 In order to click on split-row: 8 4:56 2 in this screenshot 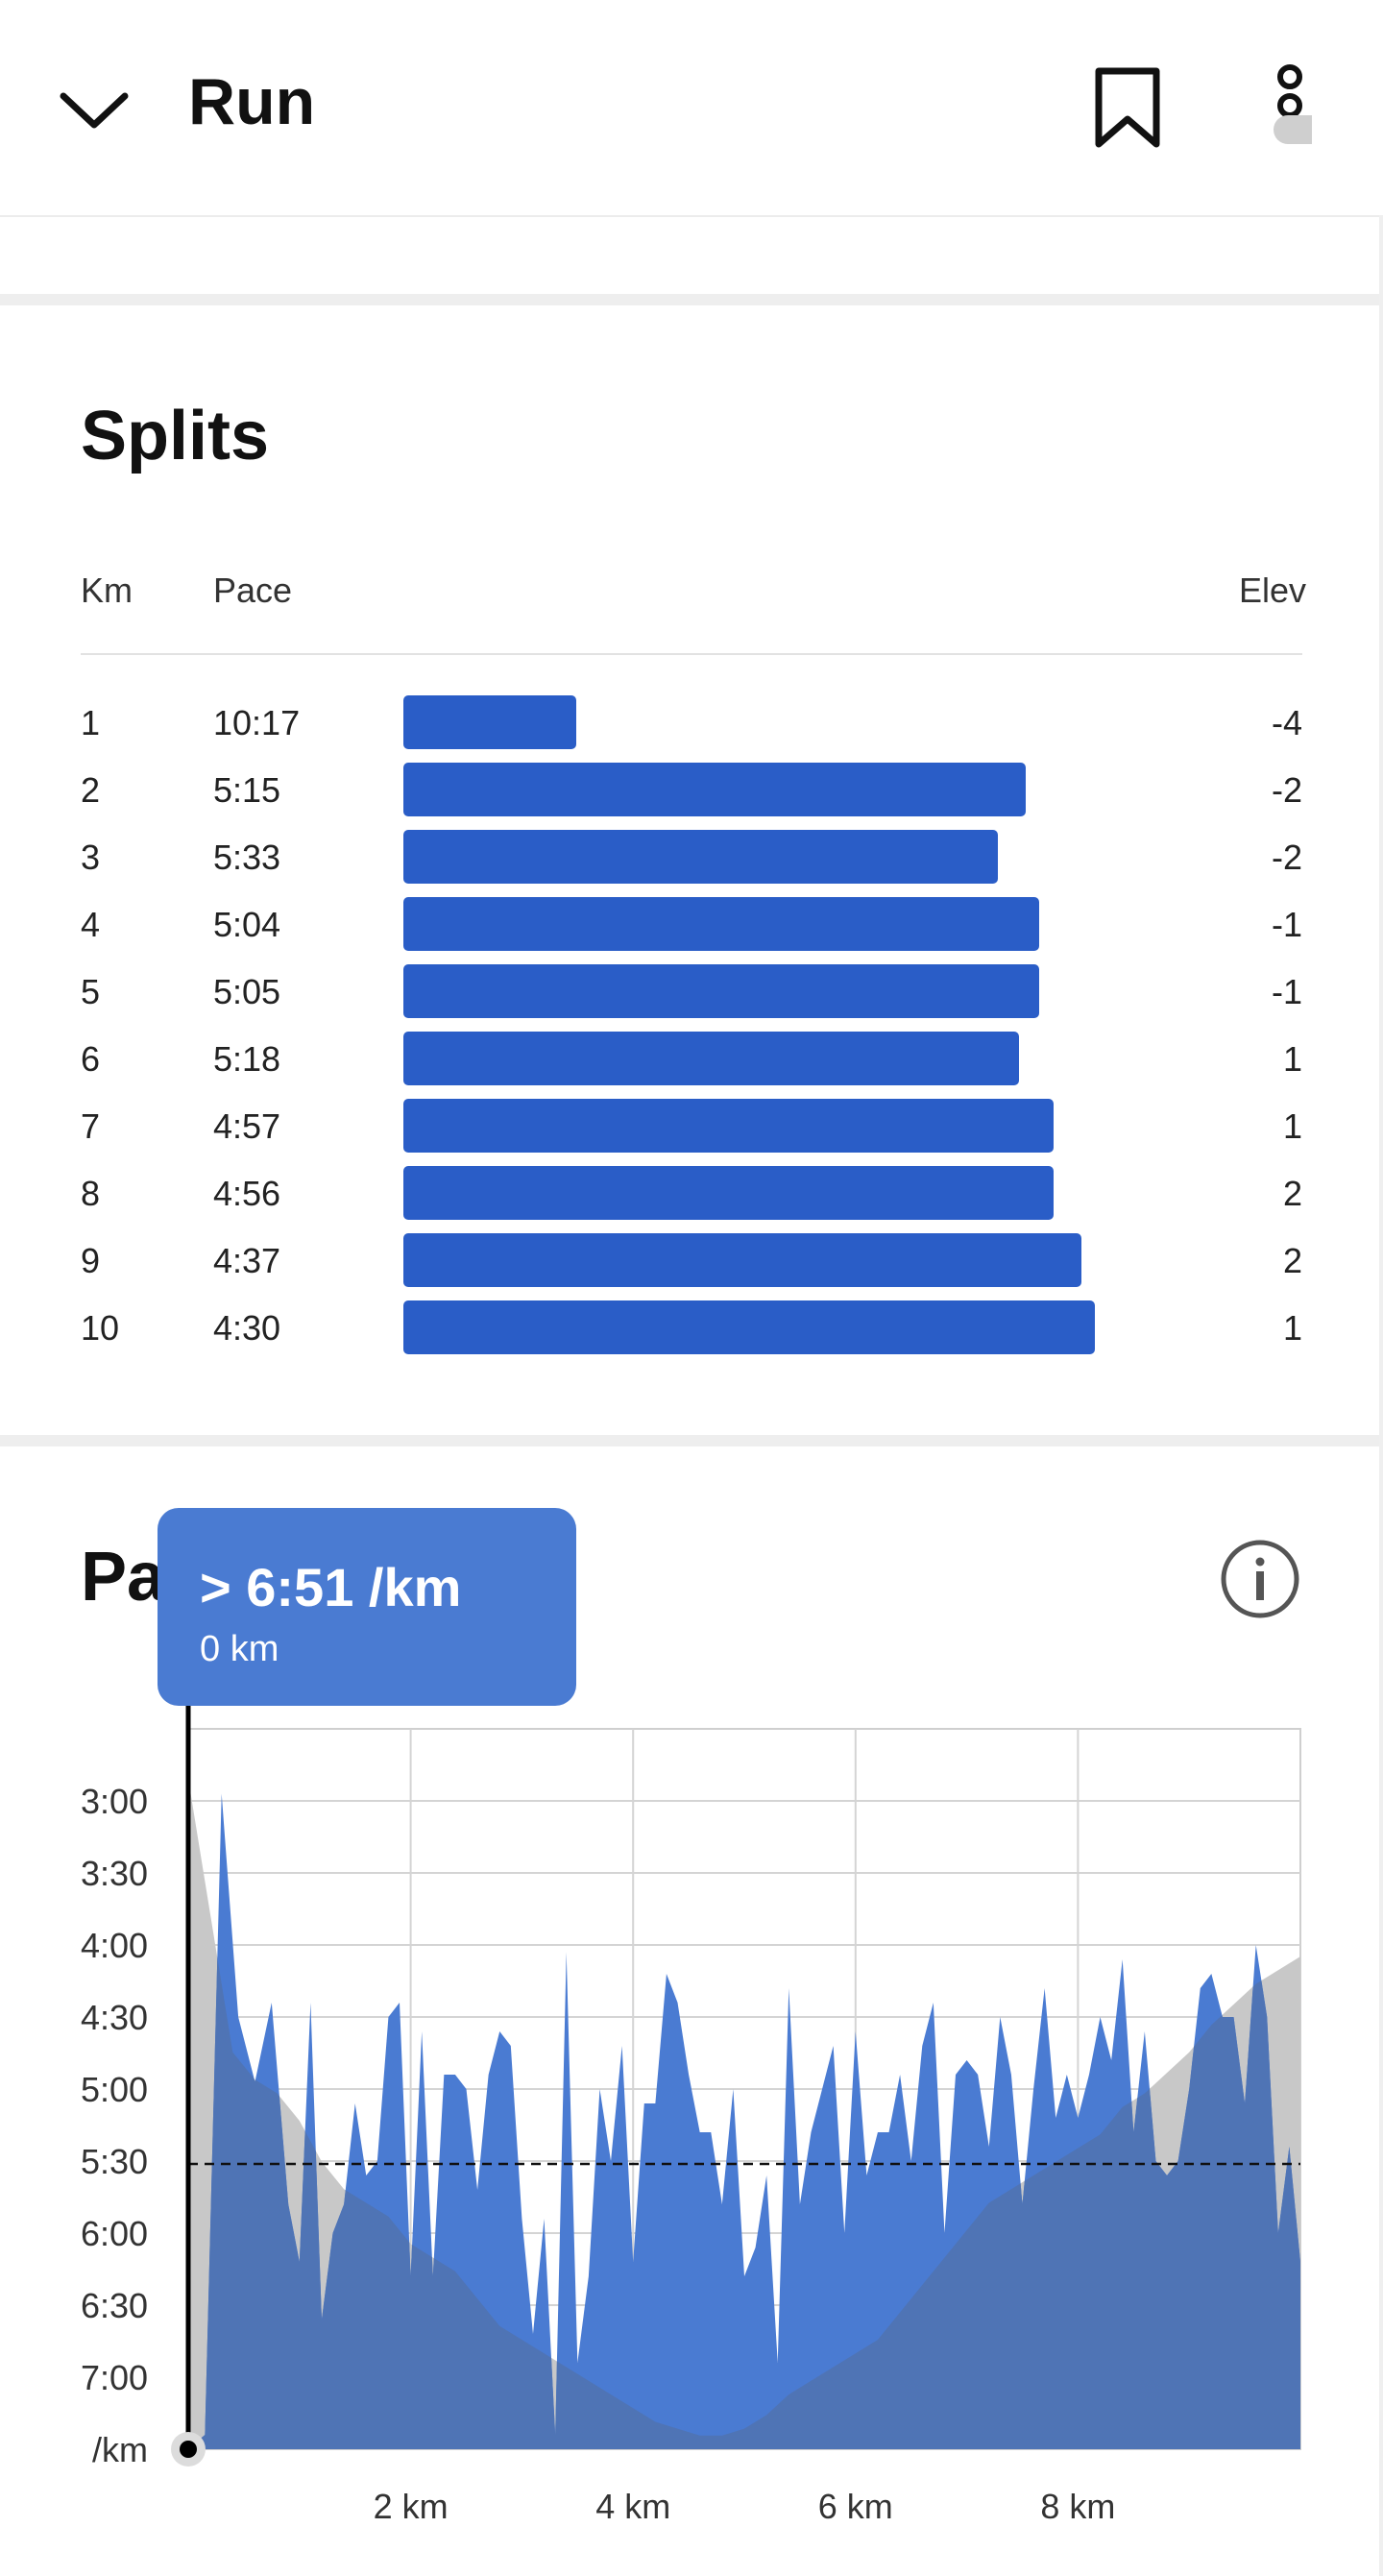, I will do `click(689, 1195)`.